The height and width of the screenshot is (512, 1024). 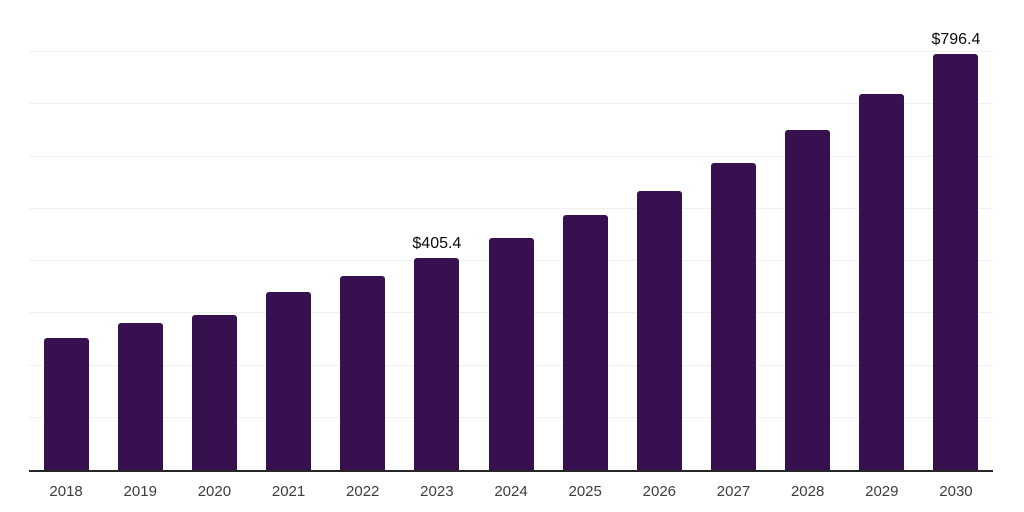 I want to click on x-tick-2022: 2022, so click(x=363, y=491).